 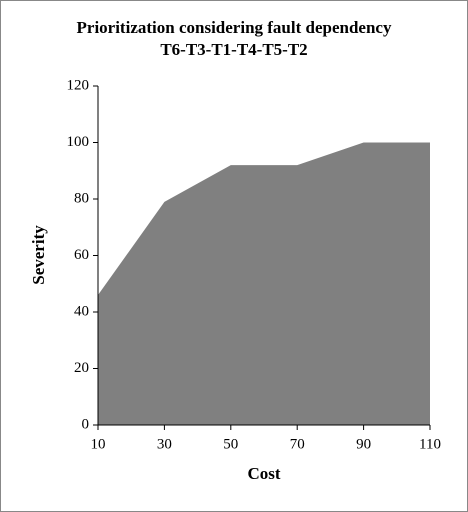 I want to click on x-tick-label: 90, so click(x=363, y=444).